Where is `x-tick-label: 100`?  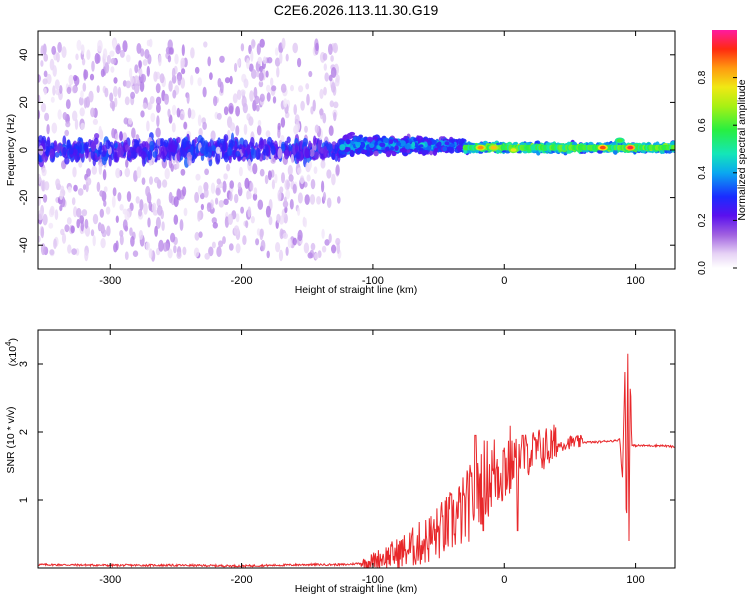 x-tick-label: 100 is located at coordinates (635, 580).